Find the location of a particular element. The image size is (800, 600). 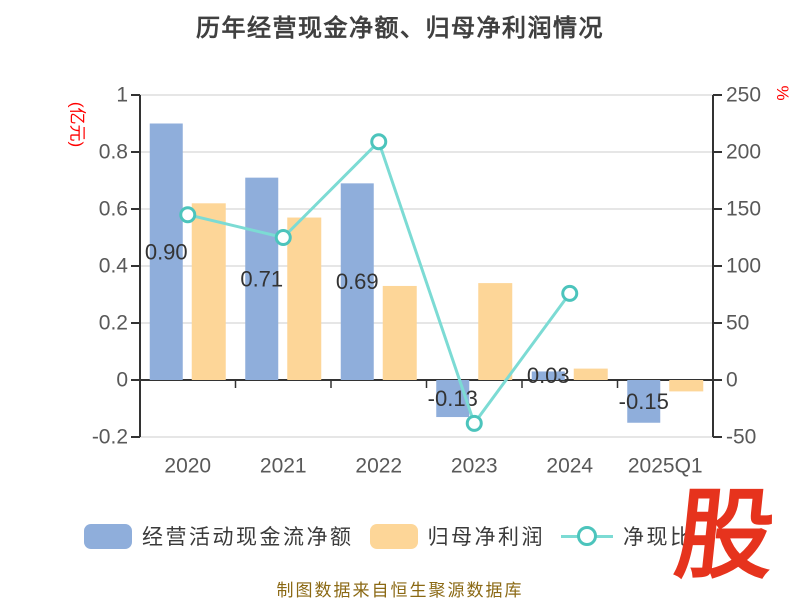

right-axis-tick-label: 0 is located at coordinates (732, 380).